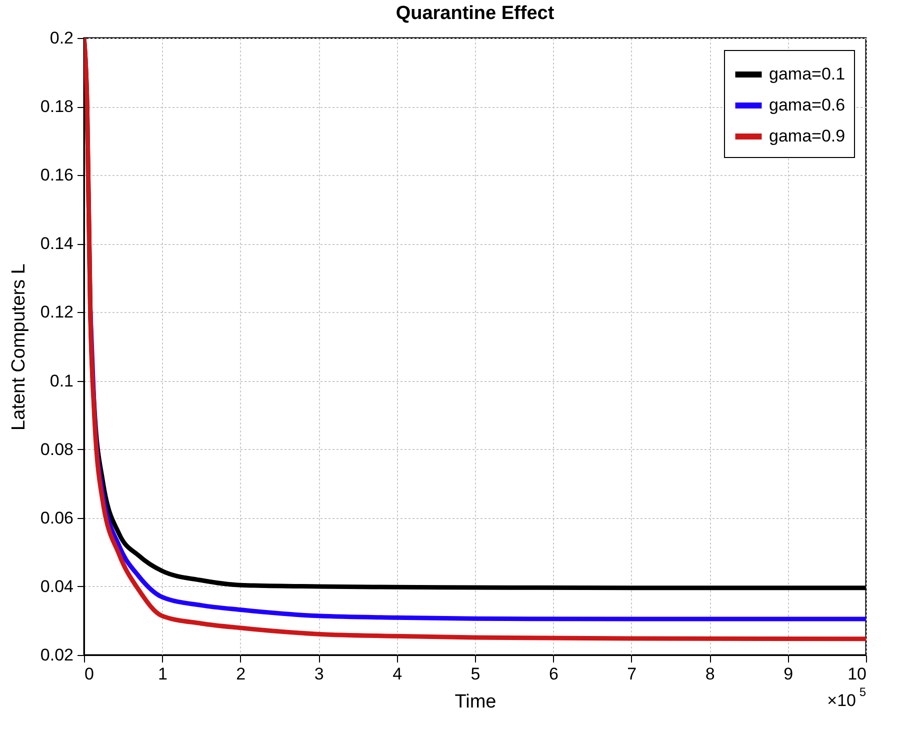 Image resolution: width=904 pixels, height=737 pixels. Describe the element at coordinates (319, 674) in the screenshot. I see `x-tick-label: 3` at that location.